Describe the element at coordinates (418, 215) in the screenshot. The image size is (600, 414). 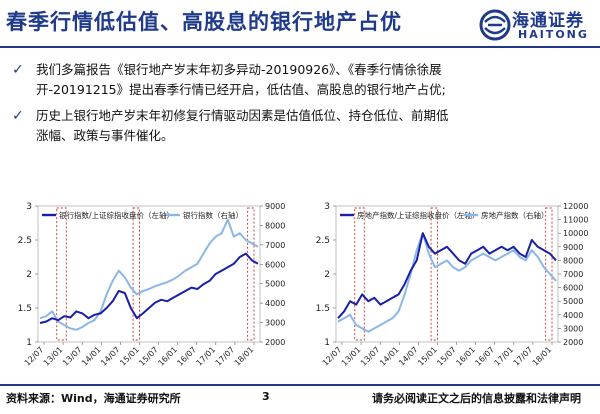
I see `legend-label: 房地产指数/上证综指收盘价（左轴）` at that location.